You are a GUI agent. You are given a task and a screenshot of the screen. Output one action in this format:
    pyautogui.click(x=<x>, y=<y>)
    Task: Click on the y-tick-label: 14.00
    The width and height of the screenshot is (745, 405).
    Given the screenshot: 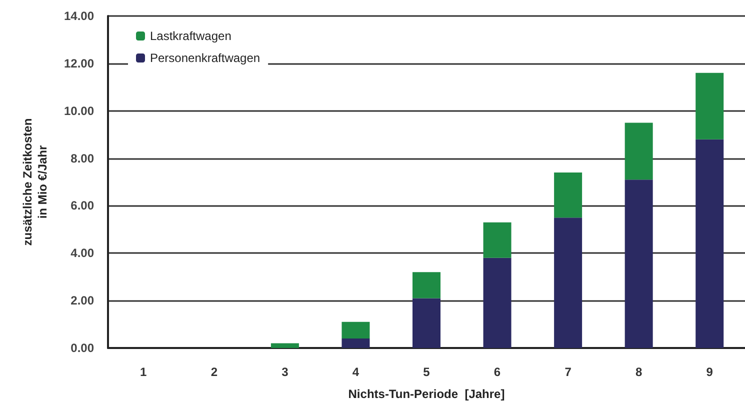 What is the action you would take?
    pyautogui.click(x=79, y=16)
    